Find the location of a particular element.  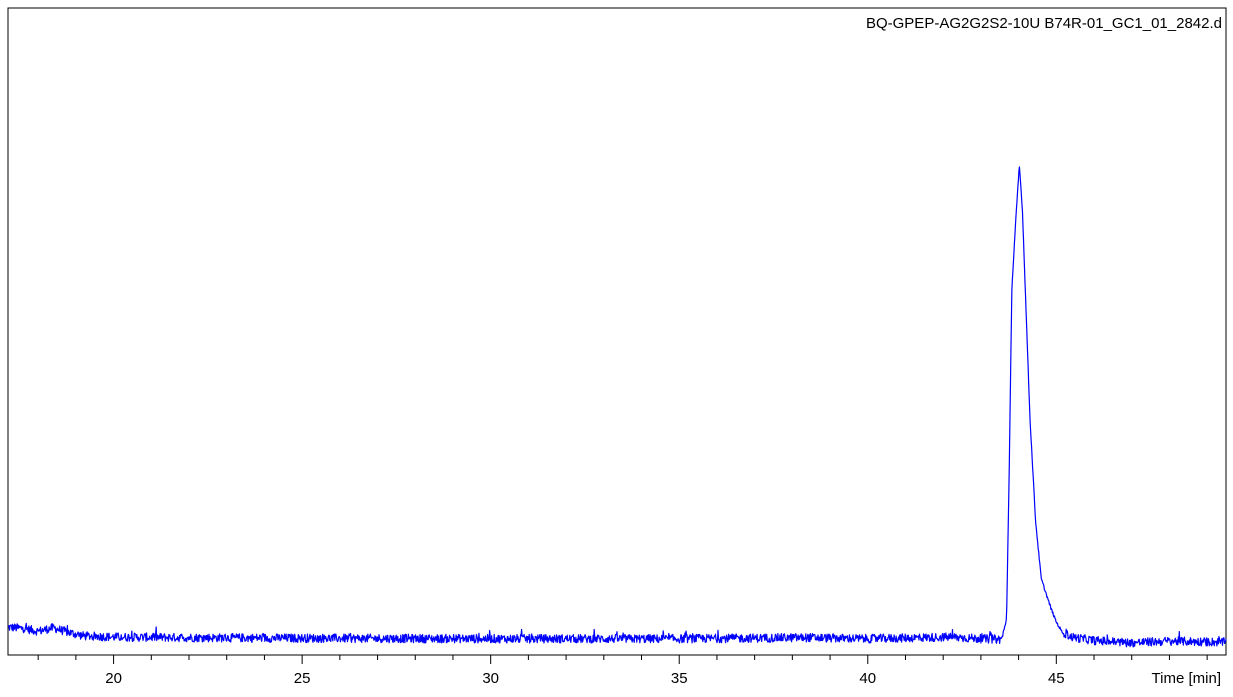

x-axis: 20 25 30 35 40 45 is located at coordinates (622, 671).